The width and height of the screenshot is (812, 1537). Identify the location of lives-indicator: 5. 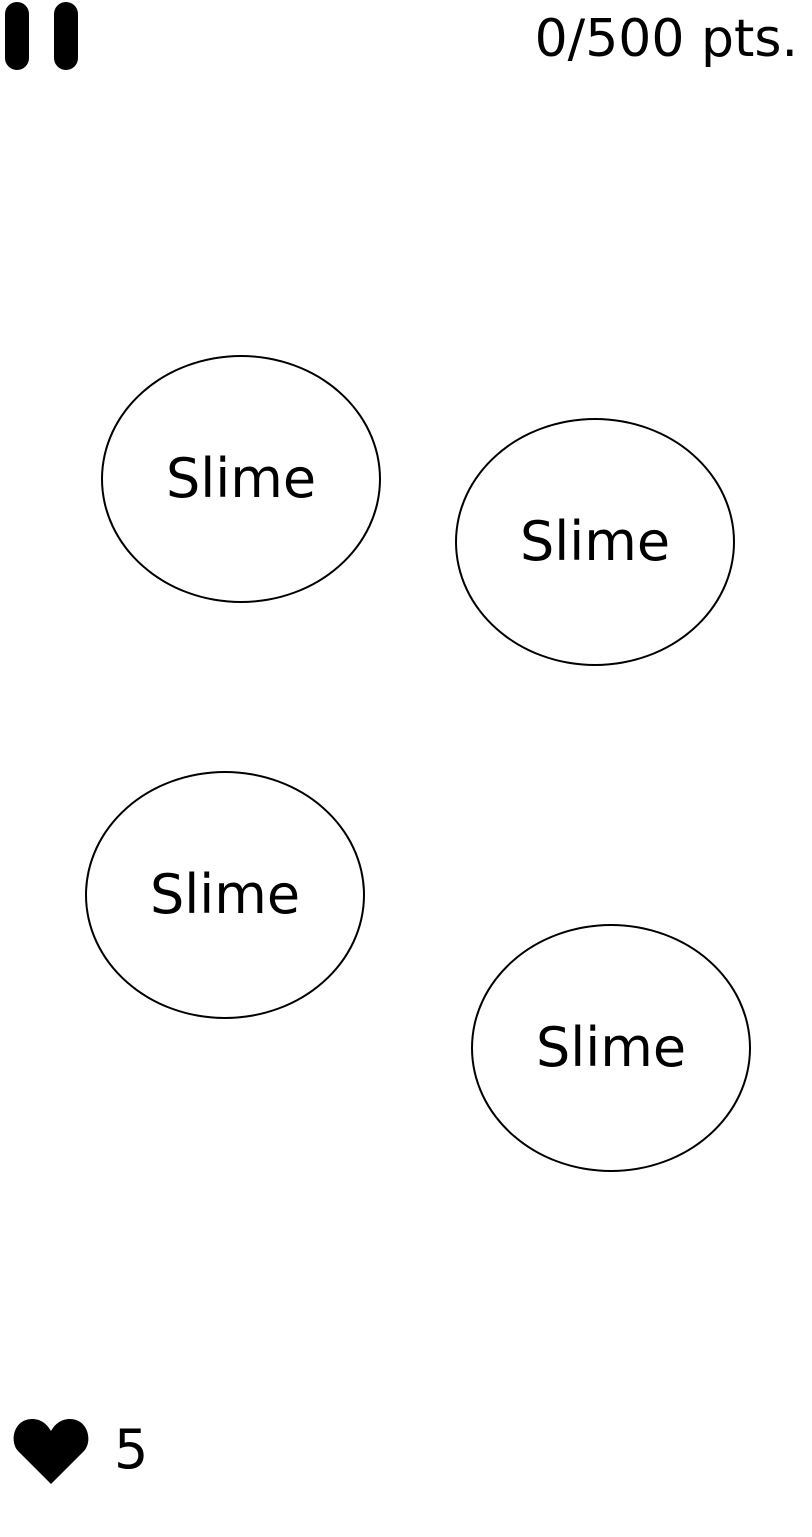
(80, 1450).